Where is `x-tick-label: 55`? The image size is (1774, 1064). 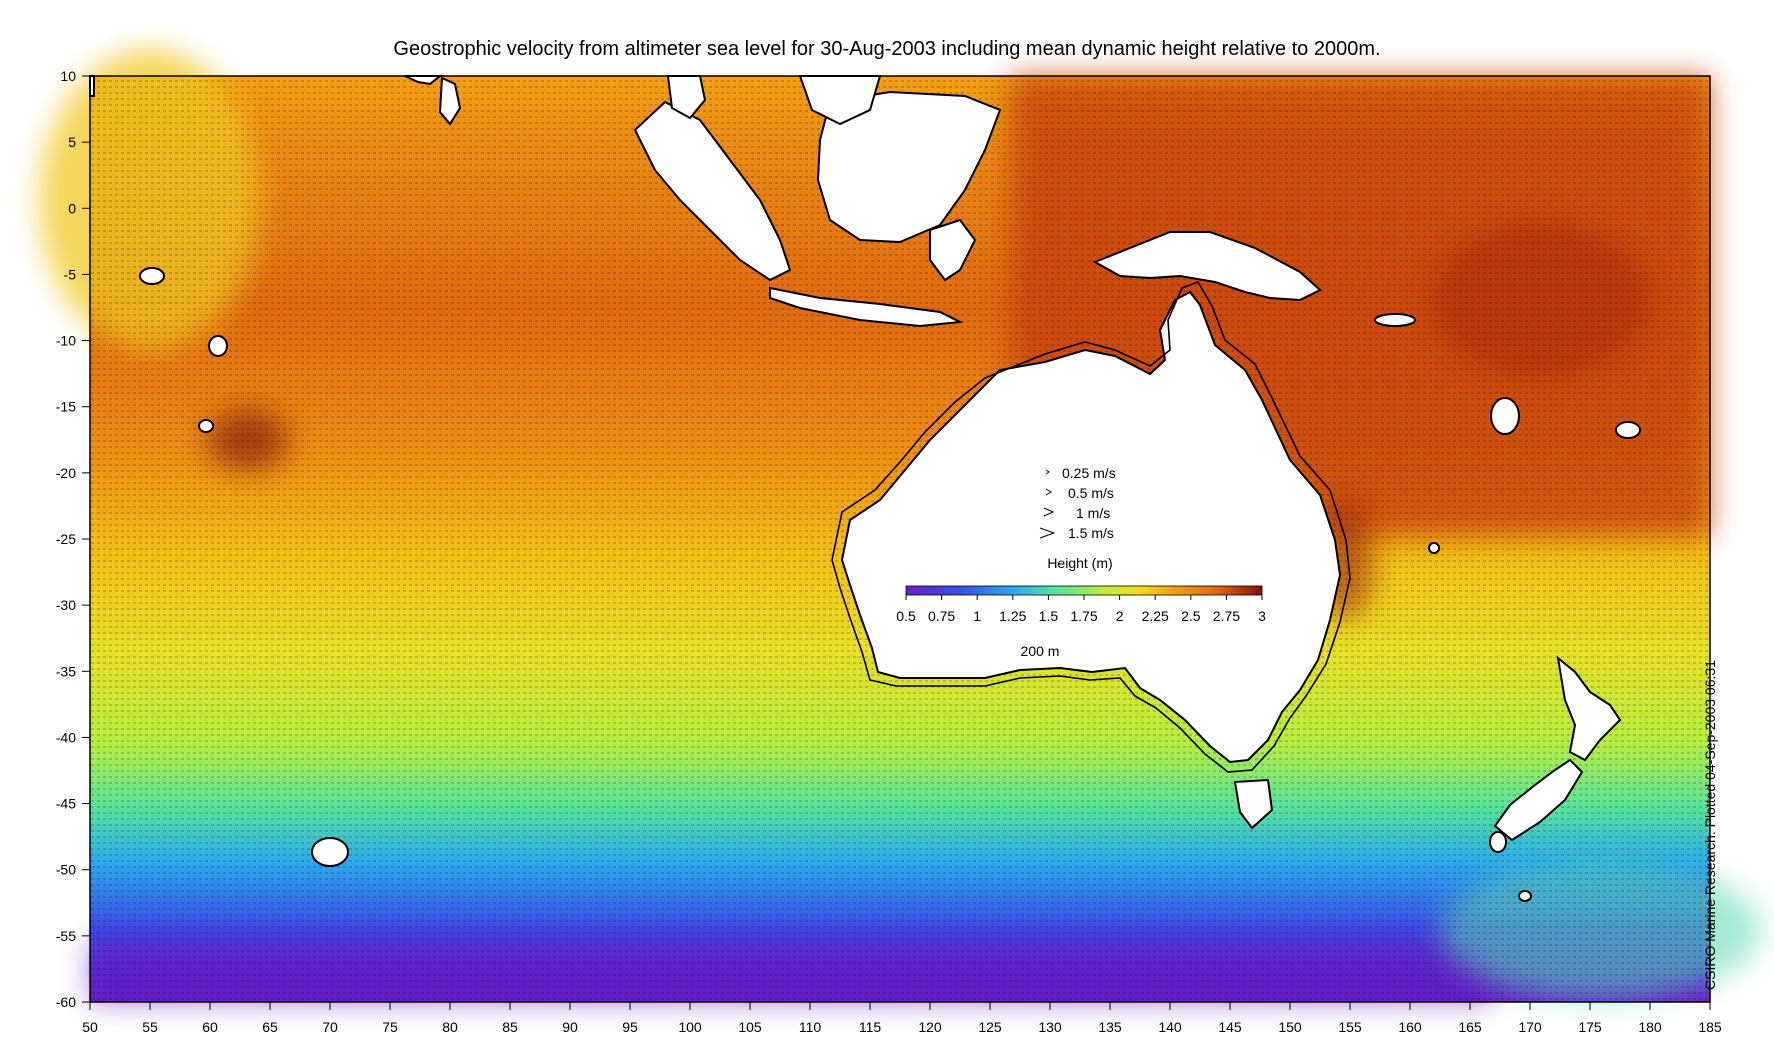
x-tick-label: 55 is located at coordinates (150, 1027).